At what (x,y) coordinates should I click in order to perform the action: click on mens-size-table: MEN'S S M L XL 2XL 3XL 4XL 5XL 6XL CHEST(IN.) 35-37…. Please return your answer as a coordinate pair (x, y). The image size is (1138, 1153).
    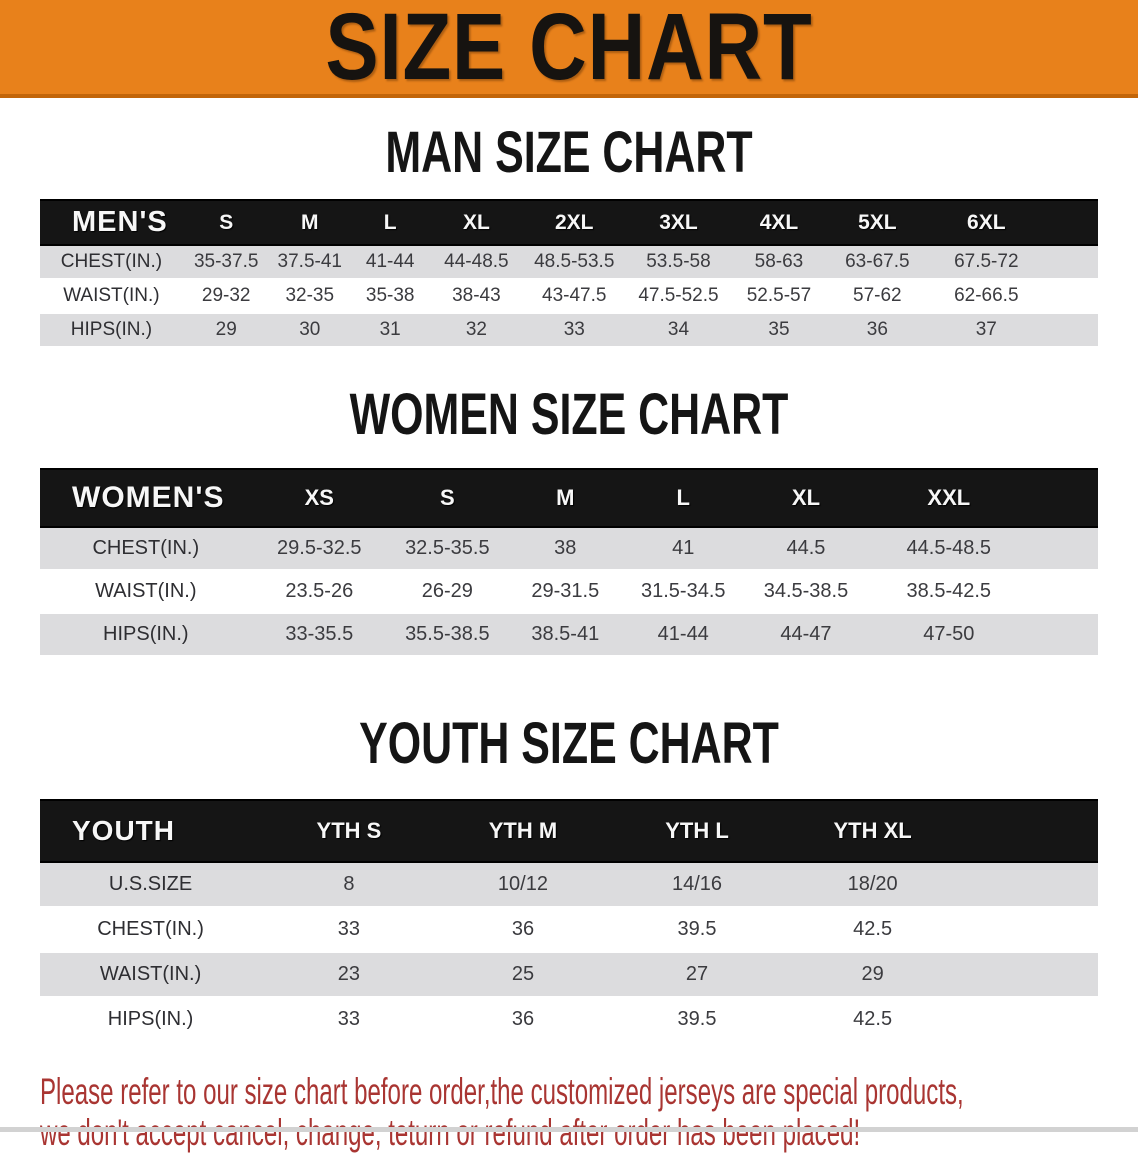
    Looking at the image, I should click on (569, 273).